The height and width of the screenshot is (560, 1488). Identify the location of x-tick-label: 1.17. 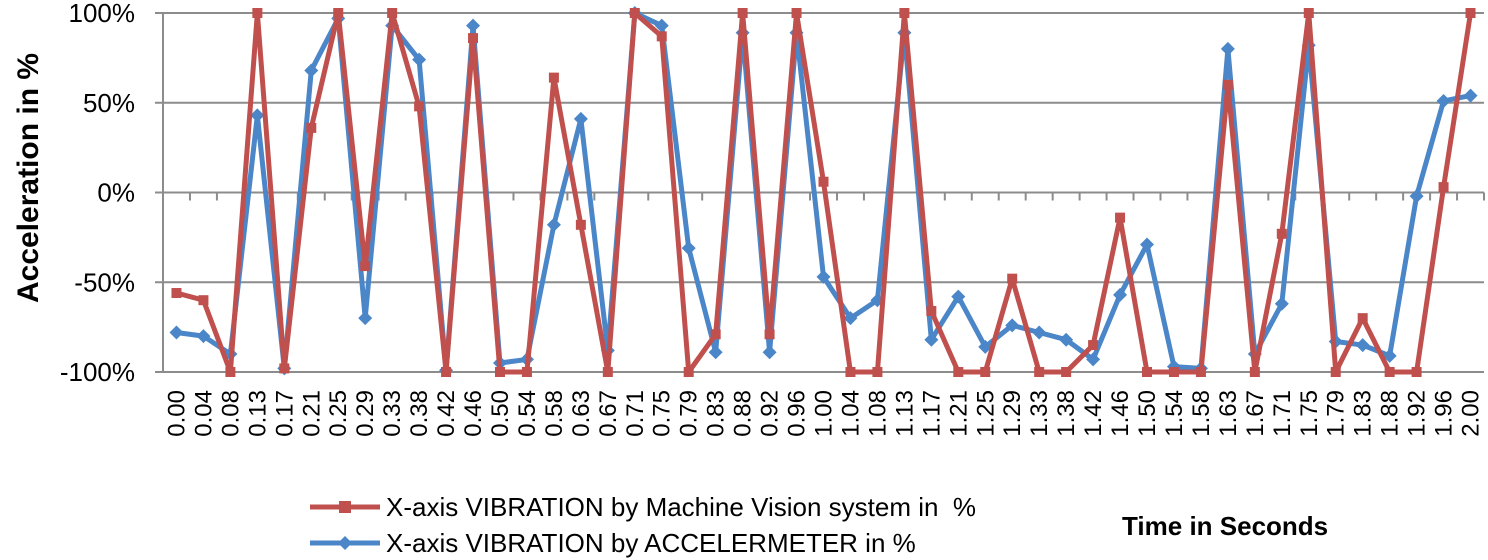
(931, 413).